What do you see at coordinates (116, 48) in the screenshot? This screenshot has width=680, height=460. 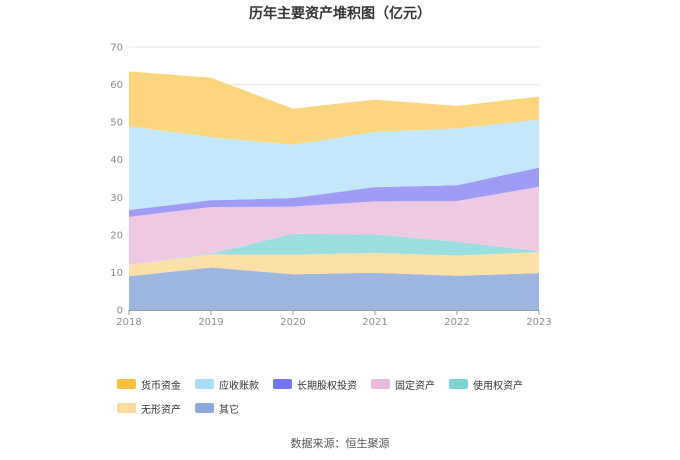 I see `y-tick-label: 70` at bounding box center [116, 48].